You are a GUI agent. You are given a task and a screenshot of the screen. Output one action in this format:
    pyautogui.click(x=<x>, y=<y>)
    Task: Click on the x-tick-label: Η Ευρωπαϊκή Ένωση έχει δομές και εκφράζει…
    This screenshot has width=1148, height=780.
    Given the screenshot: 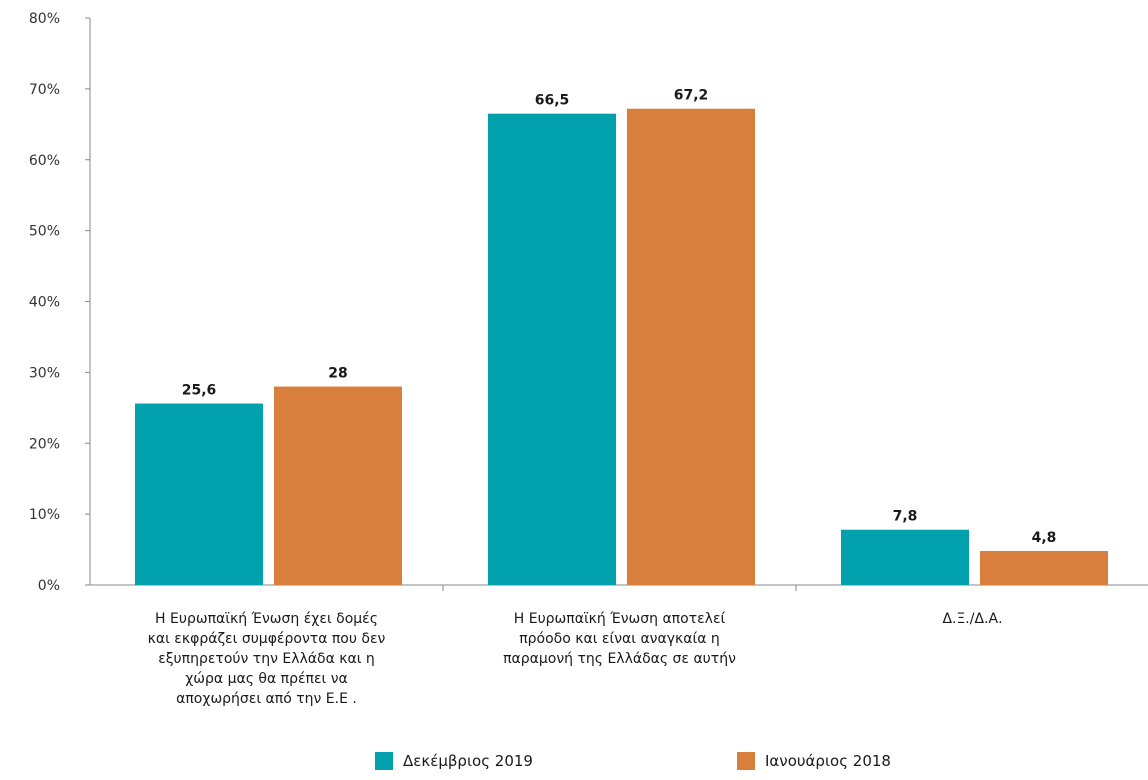 What is the action you would take?
    pyautogui.click(x=267, y=659)
    